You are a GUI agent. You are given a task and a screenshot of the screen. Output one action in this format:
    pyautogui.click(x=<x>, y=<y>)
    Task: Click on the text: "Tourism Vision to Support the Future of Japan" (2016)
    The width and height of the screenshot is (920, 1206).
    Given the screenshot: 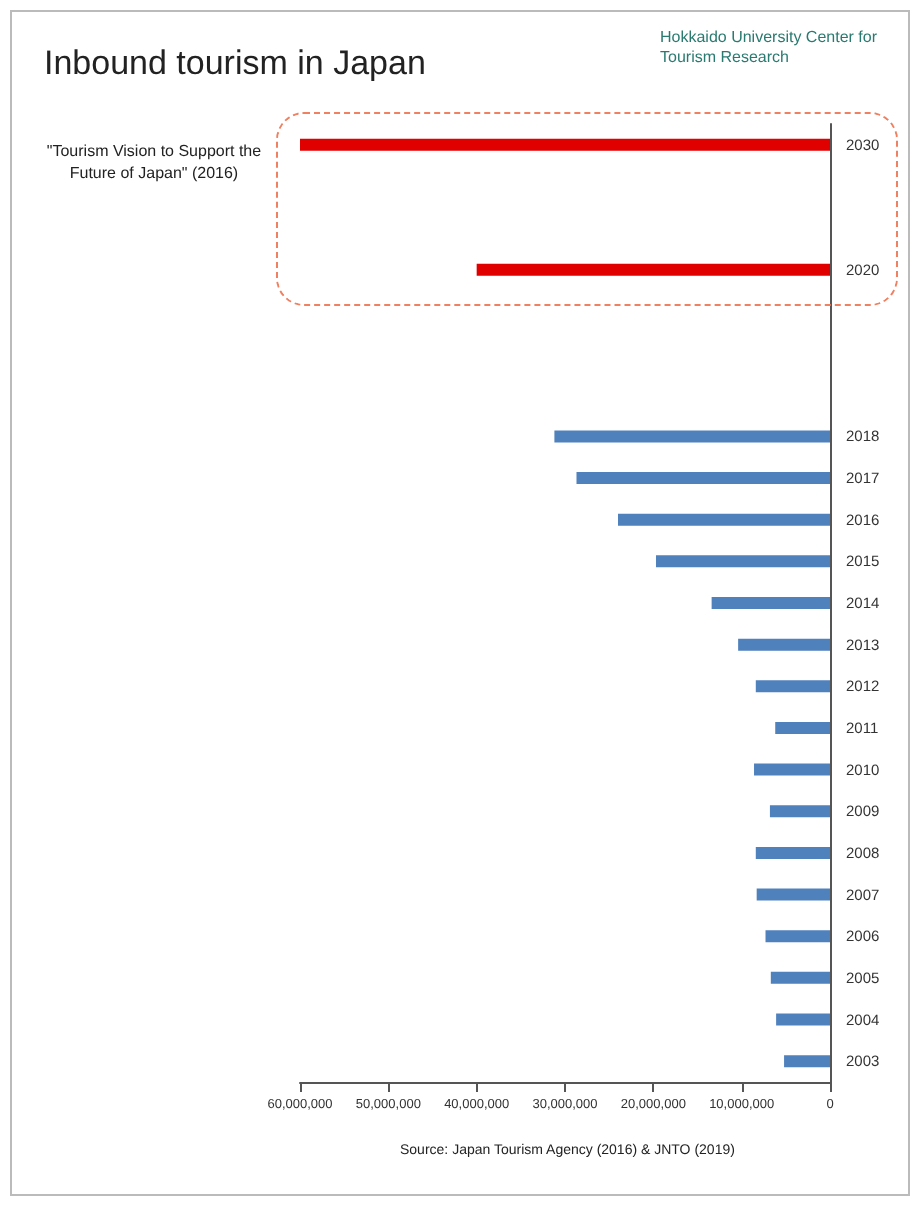 What is the action you would take?
    pyautogui.click(x=154, y=162)
    